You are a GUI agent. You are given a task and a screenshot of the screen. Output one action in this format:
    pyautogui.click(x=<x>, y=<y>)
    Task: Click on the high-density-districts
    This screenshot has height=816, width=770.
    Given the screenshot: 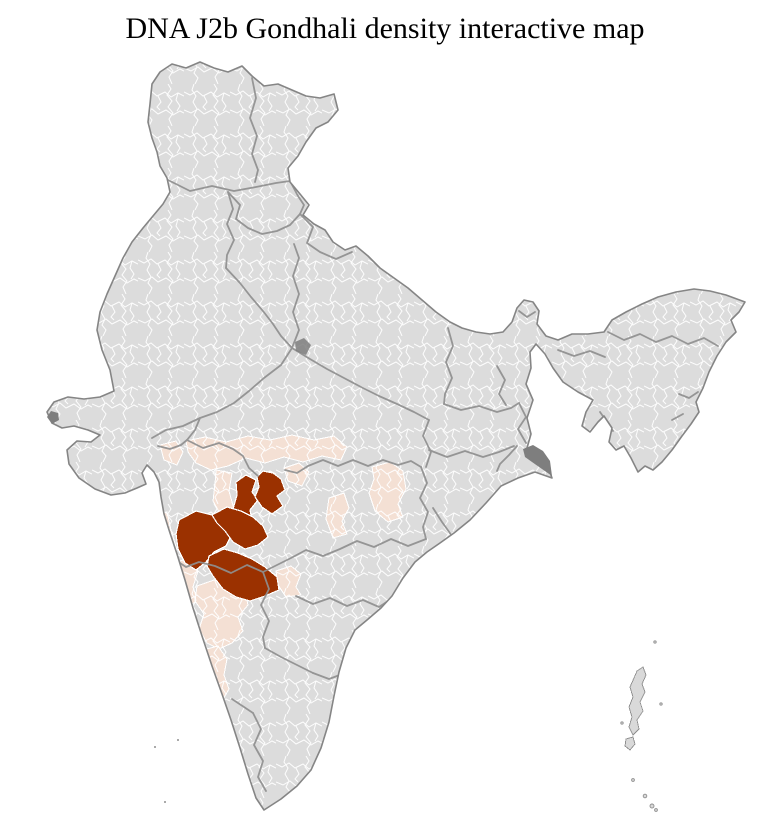 What is the action you would take?
    pyautogui.click(x=221, y=536)
    